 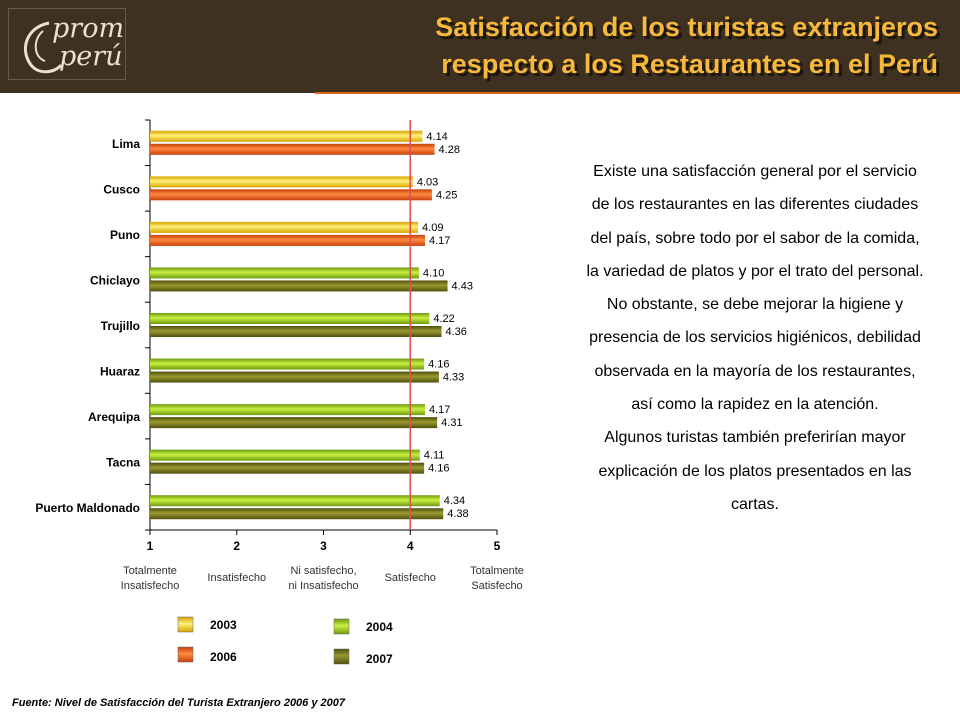 I want to click on legend-swatch-2007, so click(x=341, y=656).